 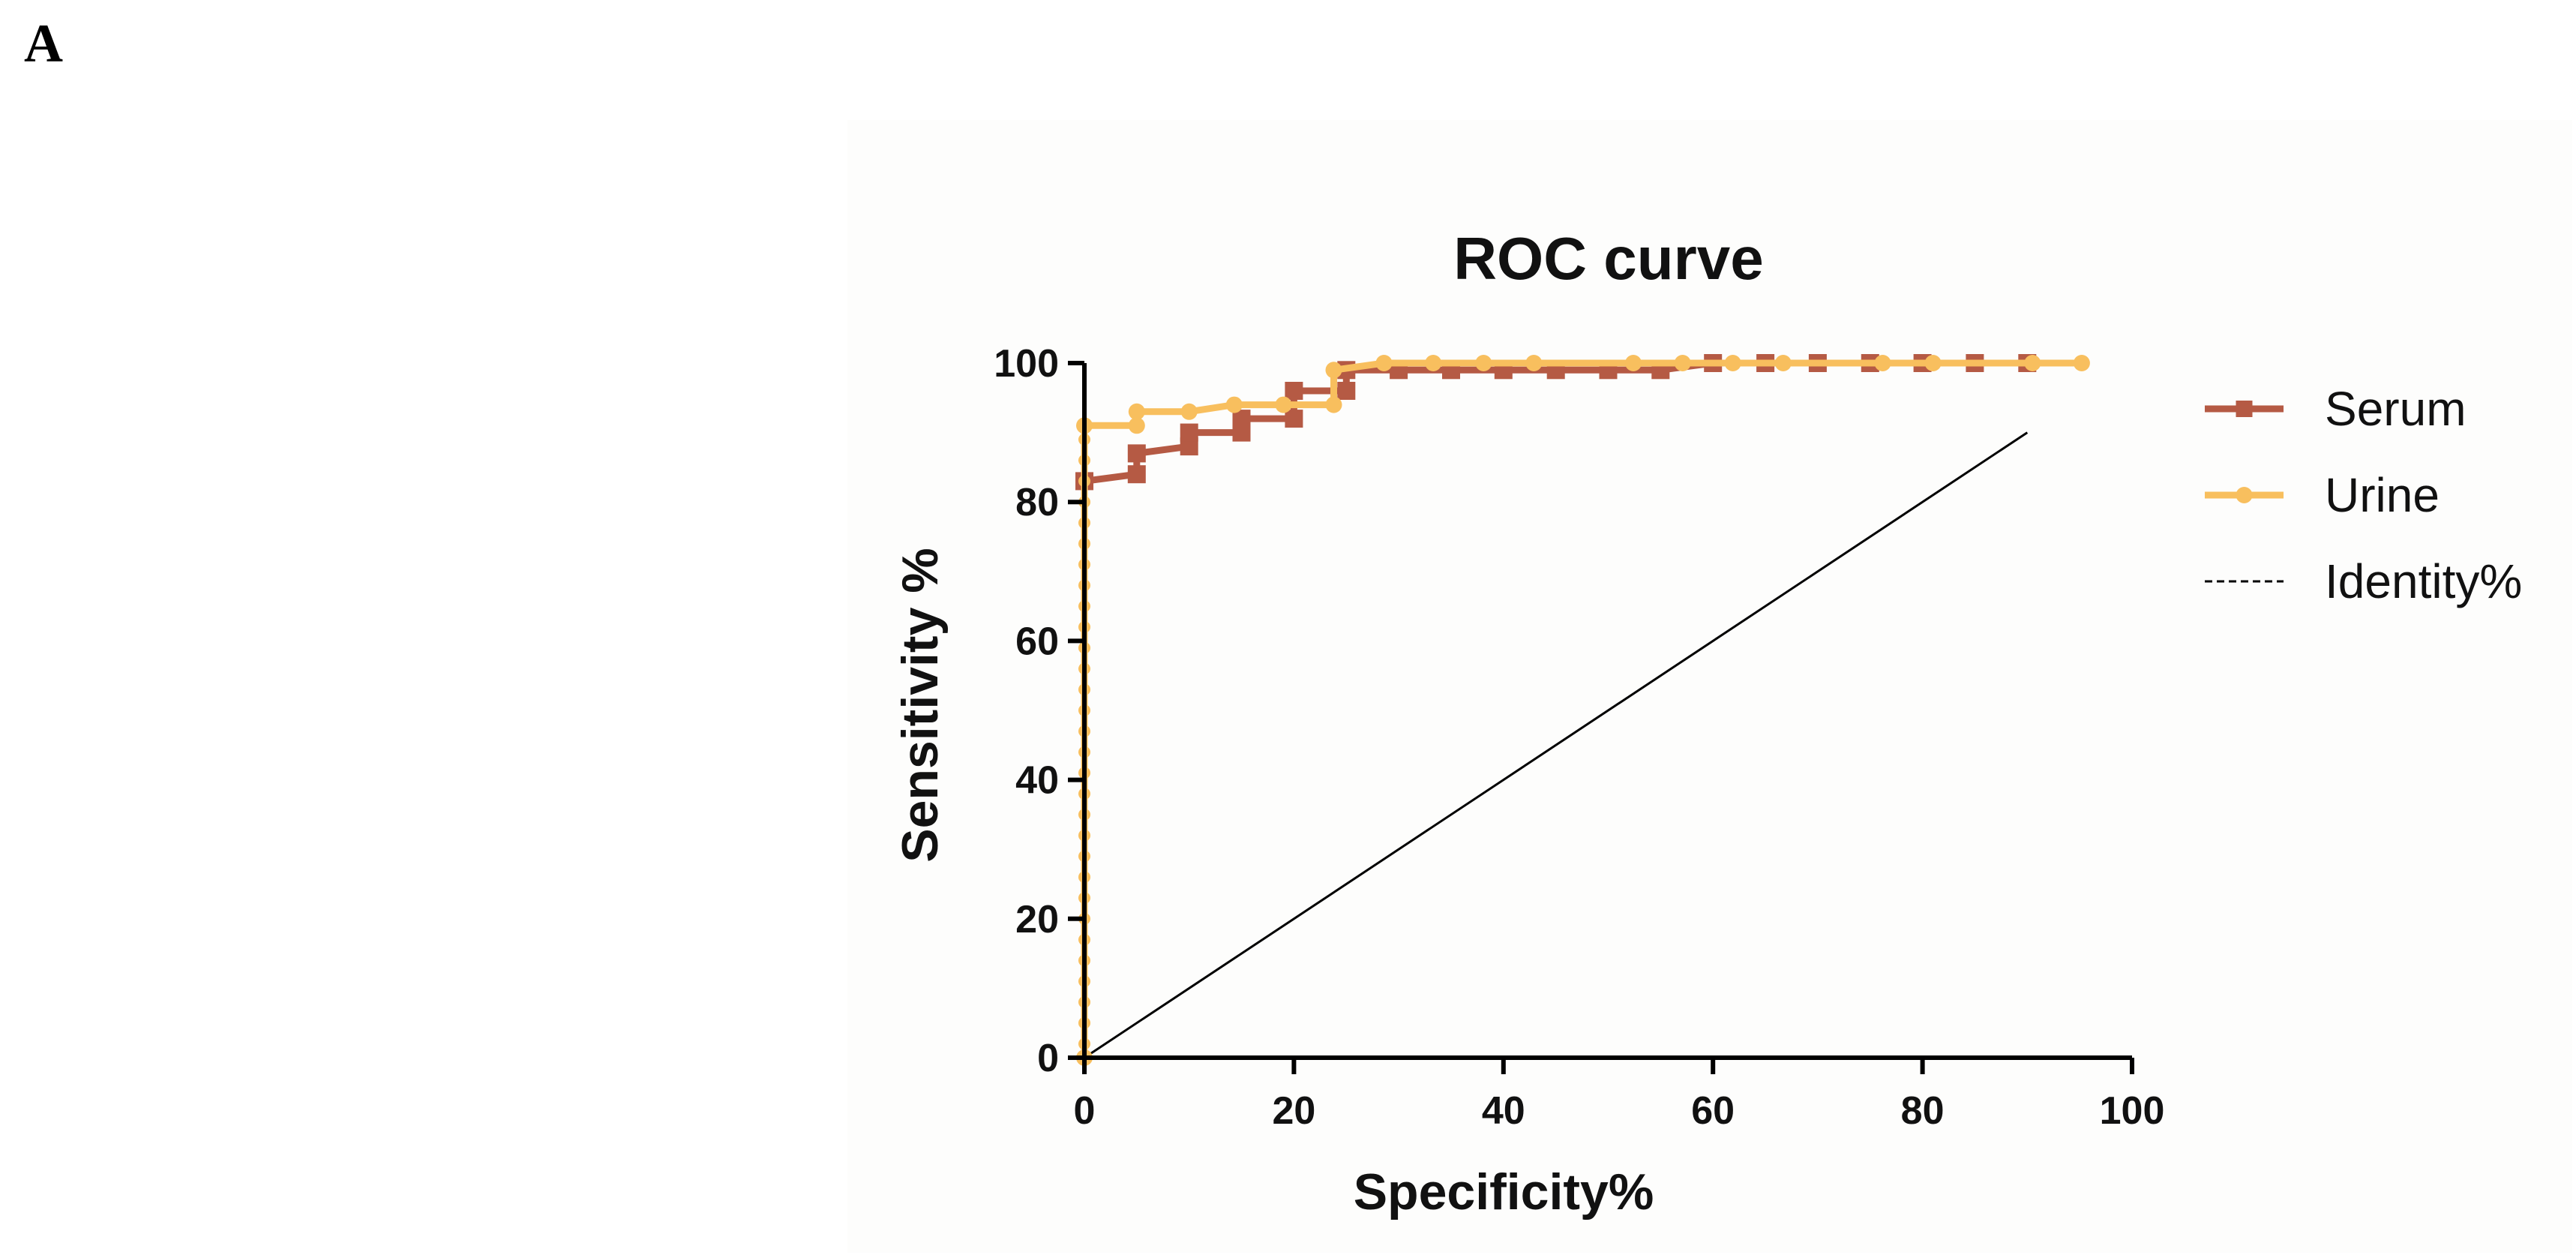 What do you see at coordinates (44, 44) in the screenshot?
I see `panel-label: A` at bounding box center [44, 44].